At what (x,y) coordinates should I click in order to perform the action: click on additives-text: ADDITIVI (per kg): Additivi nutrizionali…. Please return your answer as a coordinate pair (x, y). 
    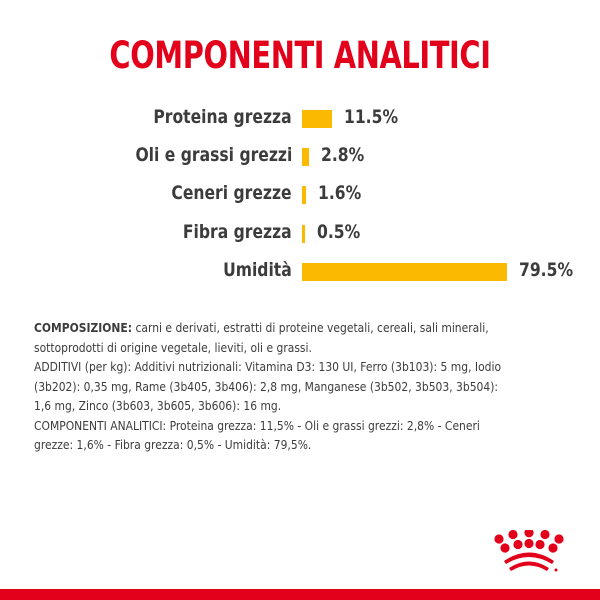
    Looking at the image, I should click on (268, 386).